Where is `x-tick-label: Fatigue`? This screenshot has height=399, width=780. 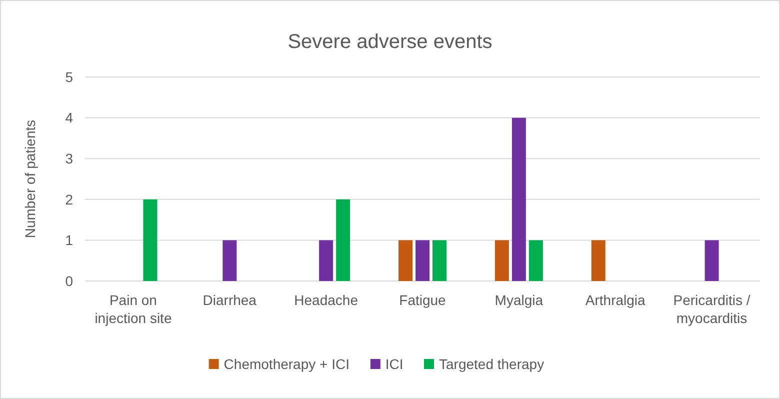
x-tick-label: Fatigue is located at coordinates (422, 300).